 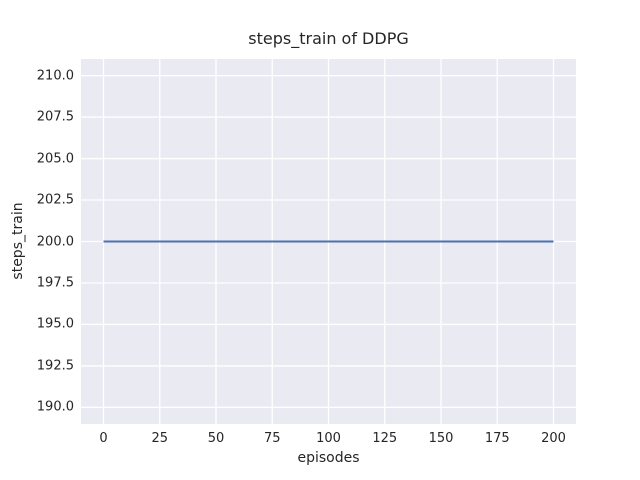 What do you see at coordinates (55, 159) in the screenshot?
I see `y-tick-label: 205.0` at bounding box center [55, 159].